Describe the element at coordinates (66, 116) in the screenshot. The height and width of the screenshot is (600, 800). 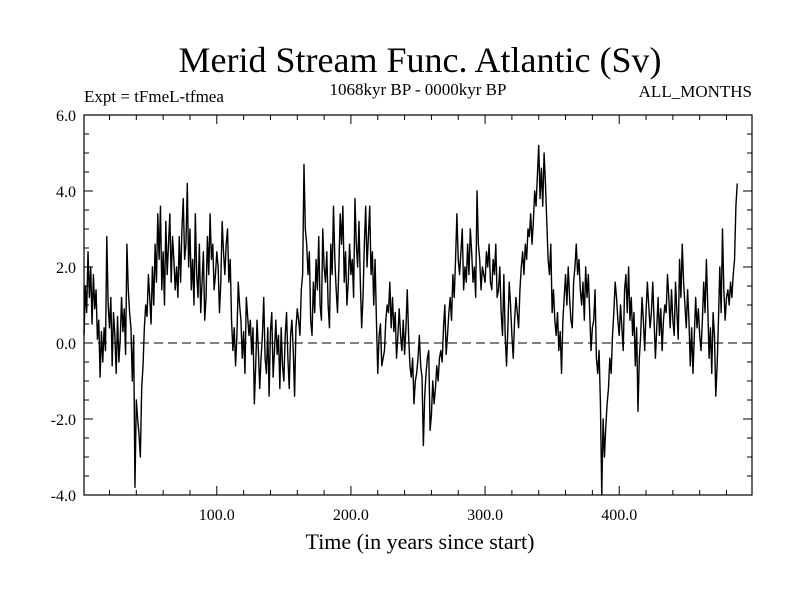
I see `y-tick-label: 6.0` at that location.